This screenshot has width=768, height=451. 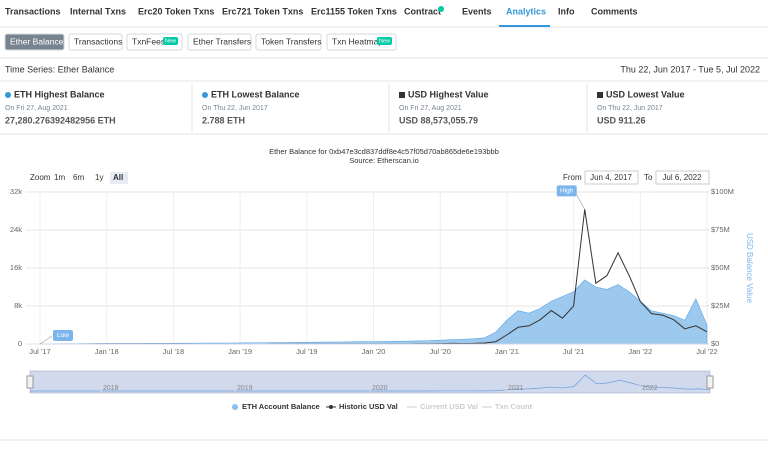 I want to click on from-date: Jun 4, 2017, so click(x=611, y=177).